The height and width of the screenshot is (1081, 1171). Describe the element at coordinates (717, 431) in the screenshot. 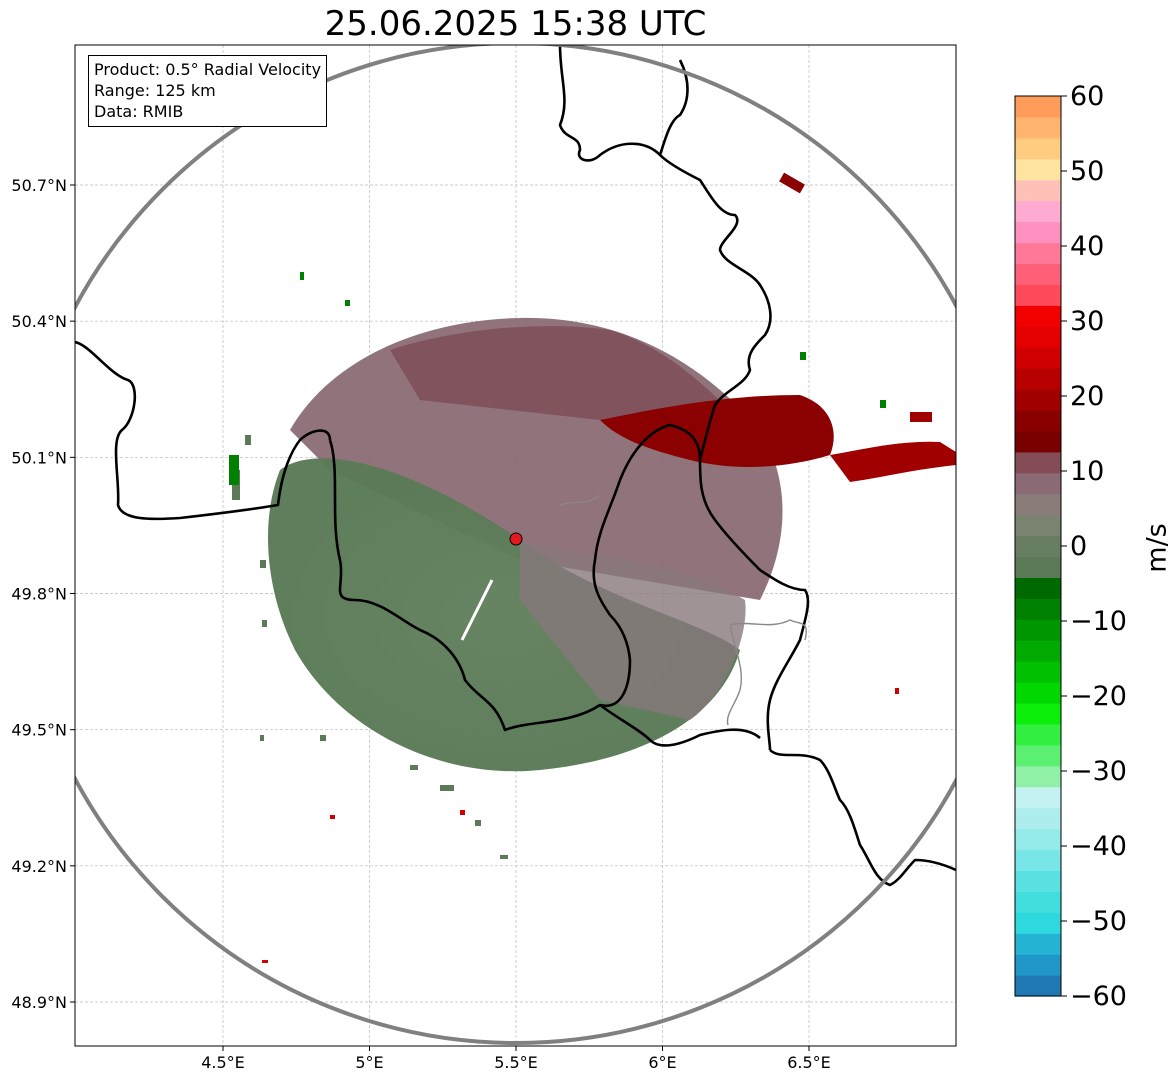

I see `strong-outbound-band` at that location.